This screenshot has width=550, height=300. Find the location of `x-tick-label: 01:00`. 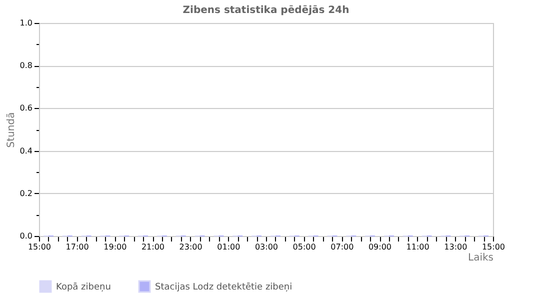

x-tick-label: 01:00 is located at coordinates (228, 247).